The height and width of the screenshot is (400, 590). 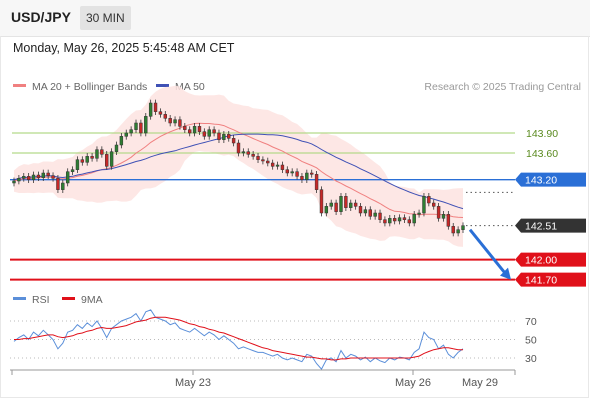 I want to click on x-tick-label: May 23, so click(x=193, y=383).